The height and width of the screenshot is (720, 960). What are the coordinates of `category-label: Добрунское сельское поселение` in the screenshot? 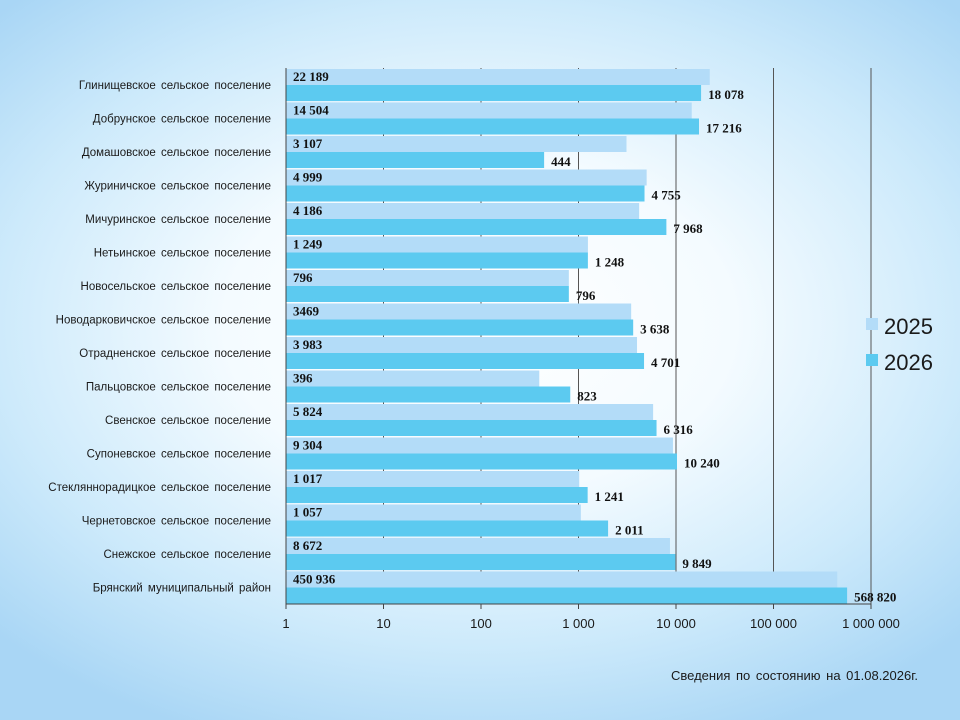 It's located at (182, 119).